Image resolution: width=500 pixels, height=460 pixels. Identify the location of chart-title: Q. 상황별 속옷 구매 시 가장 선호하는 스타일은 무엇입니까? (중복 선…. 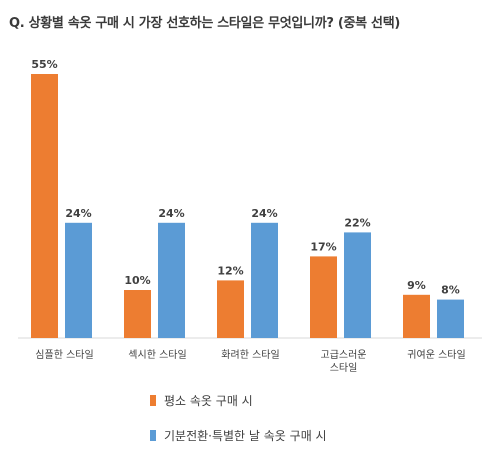
(204, 23).